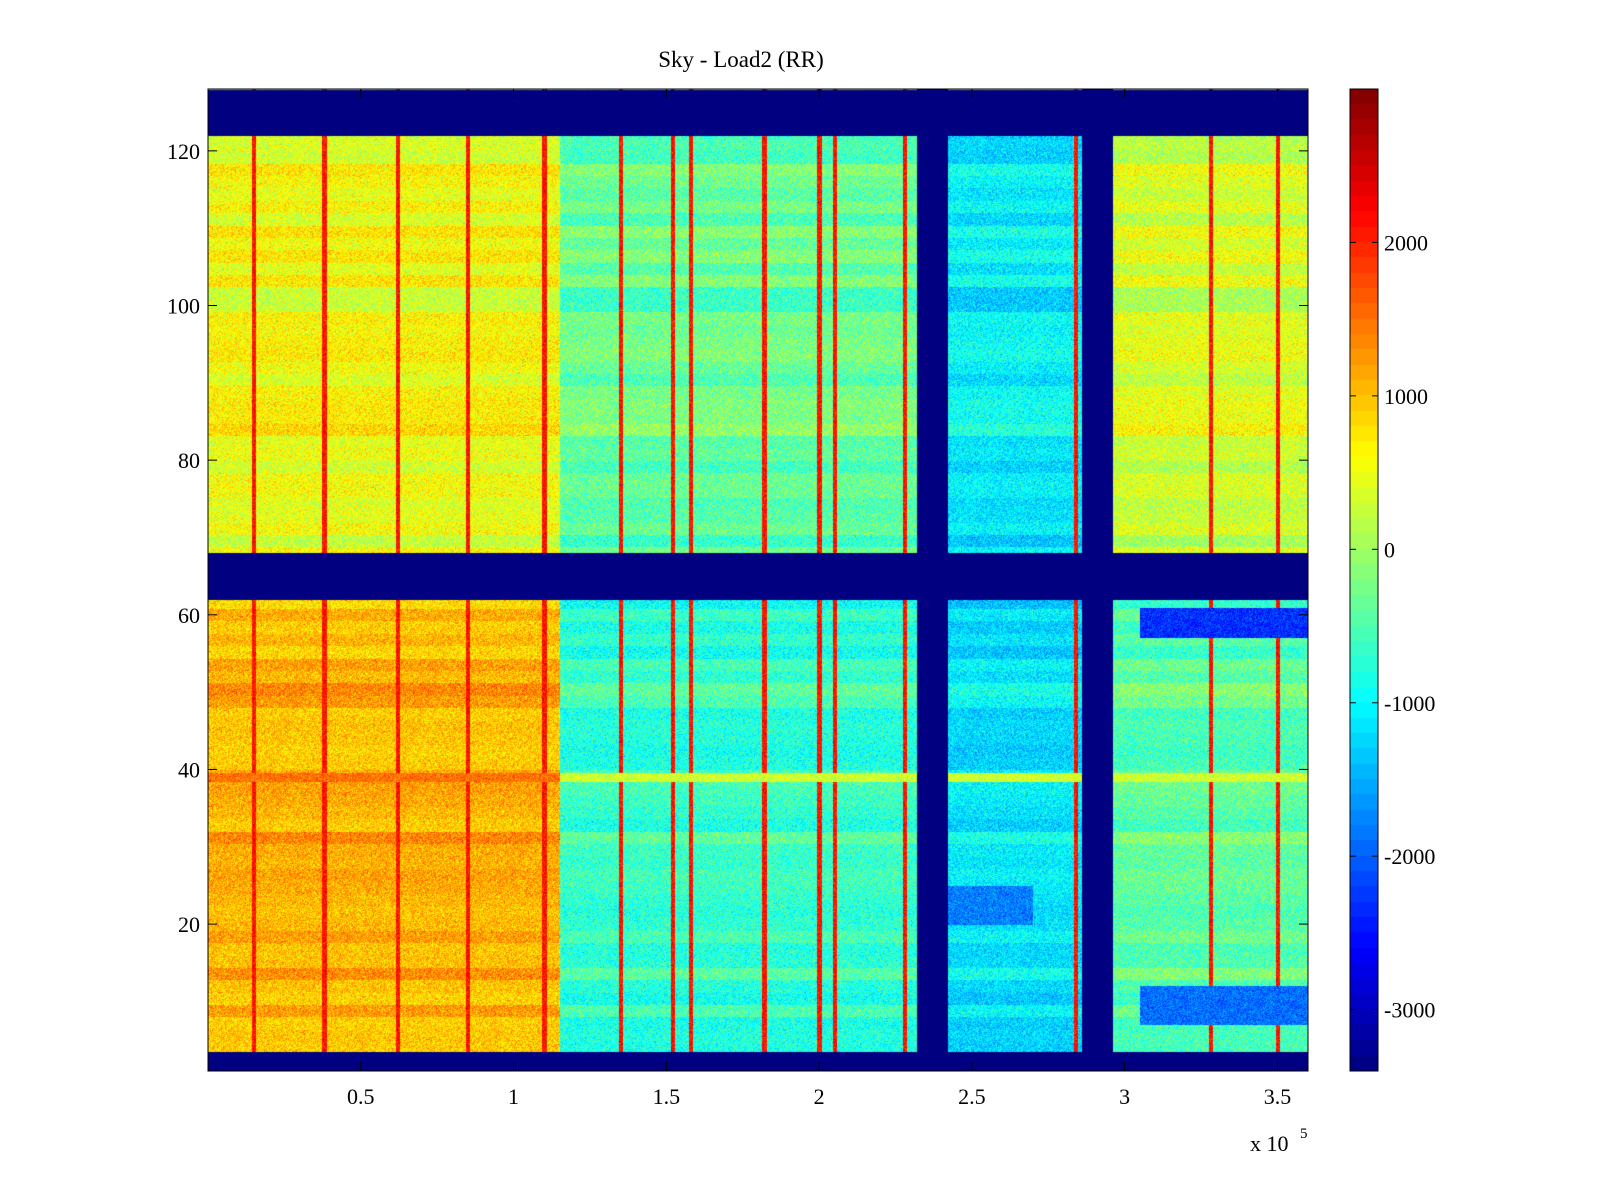 Image resolution: width=1600 pixels, height=1200 pixels. What do you see at coordinates (1304, 1134) in the screenshot?
I see `x-exponent-power: 5` at bounding box center [1304, 1134].